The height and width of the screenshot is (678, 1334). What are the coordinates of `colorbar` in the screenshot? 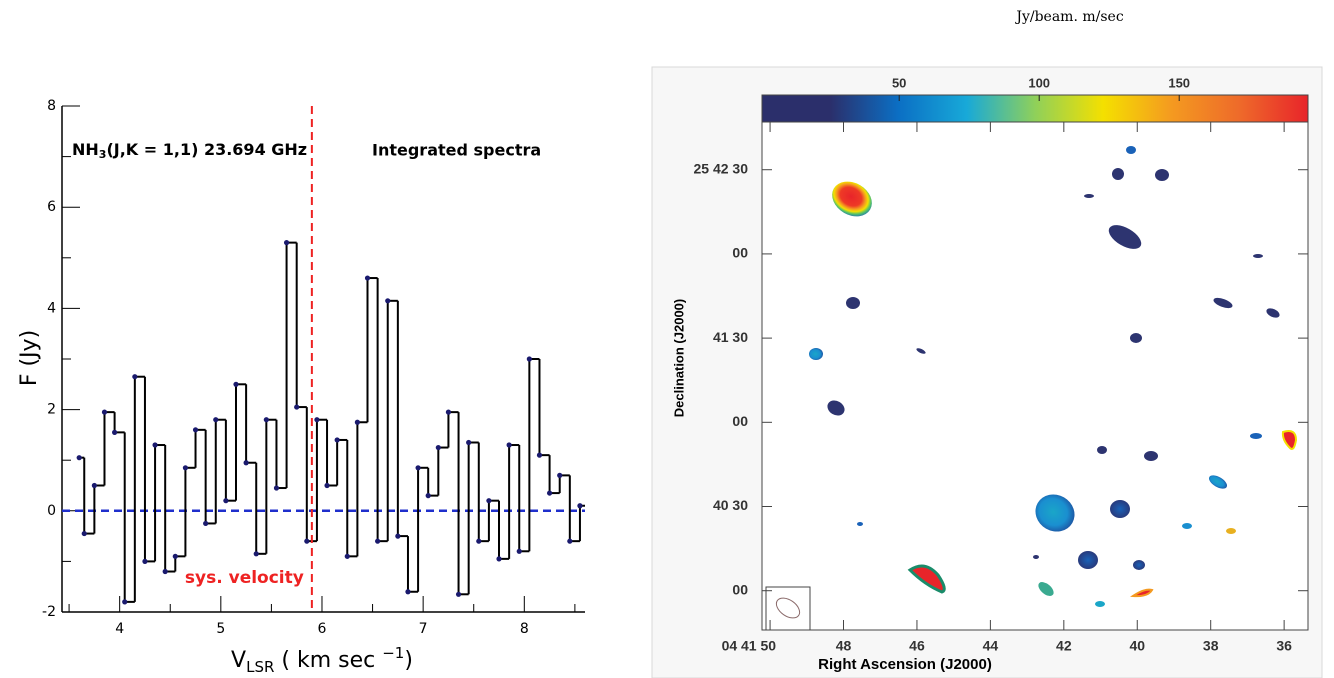 It's located at (1035, 108).